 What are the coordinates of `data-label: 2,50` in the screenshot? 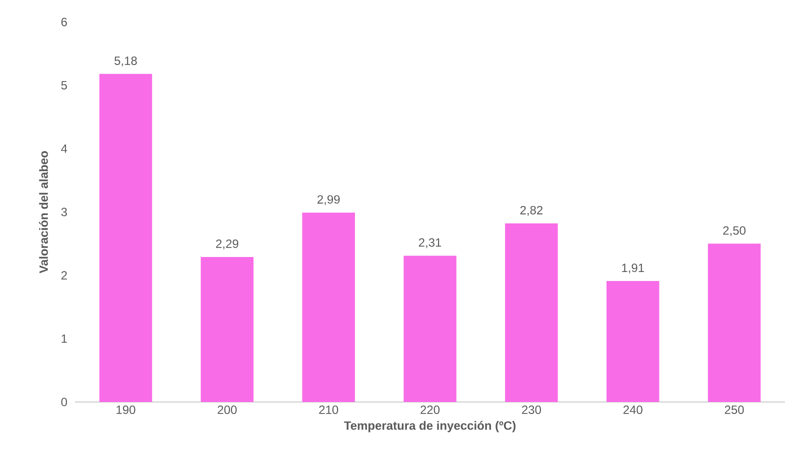 It's located at (734, 231).